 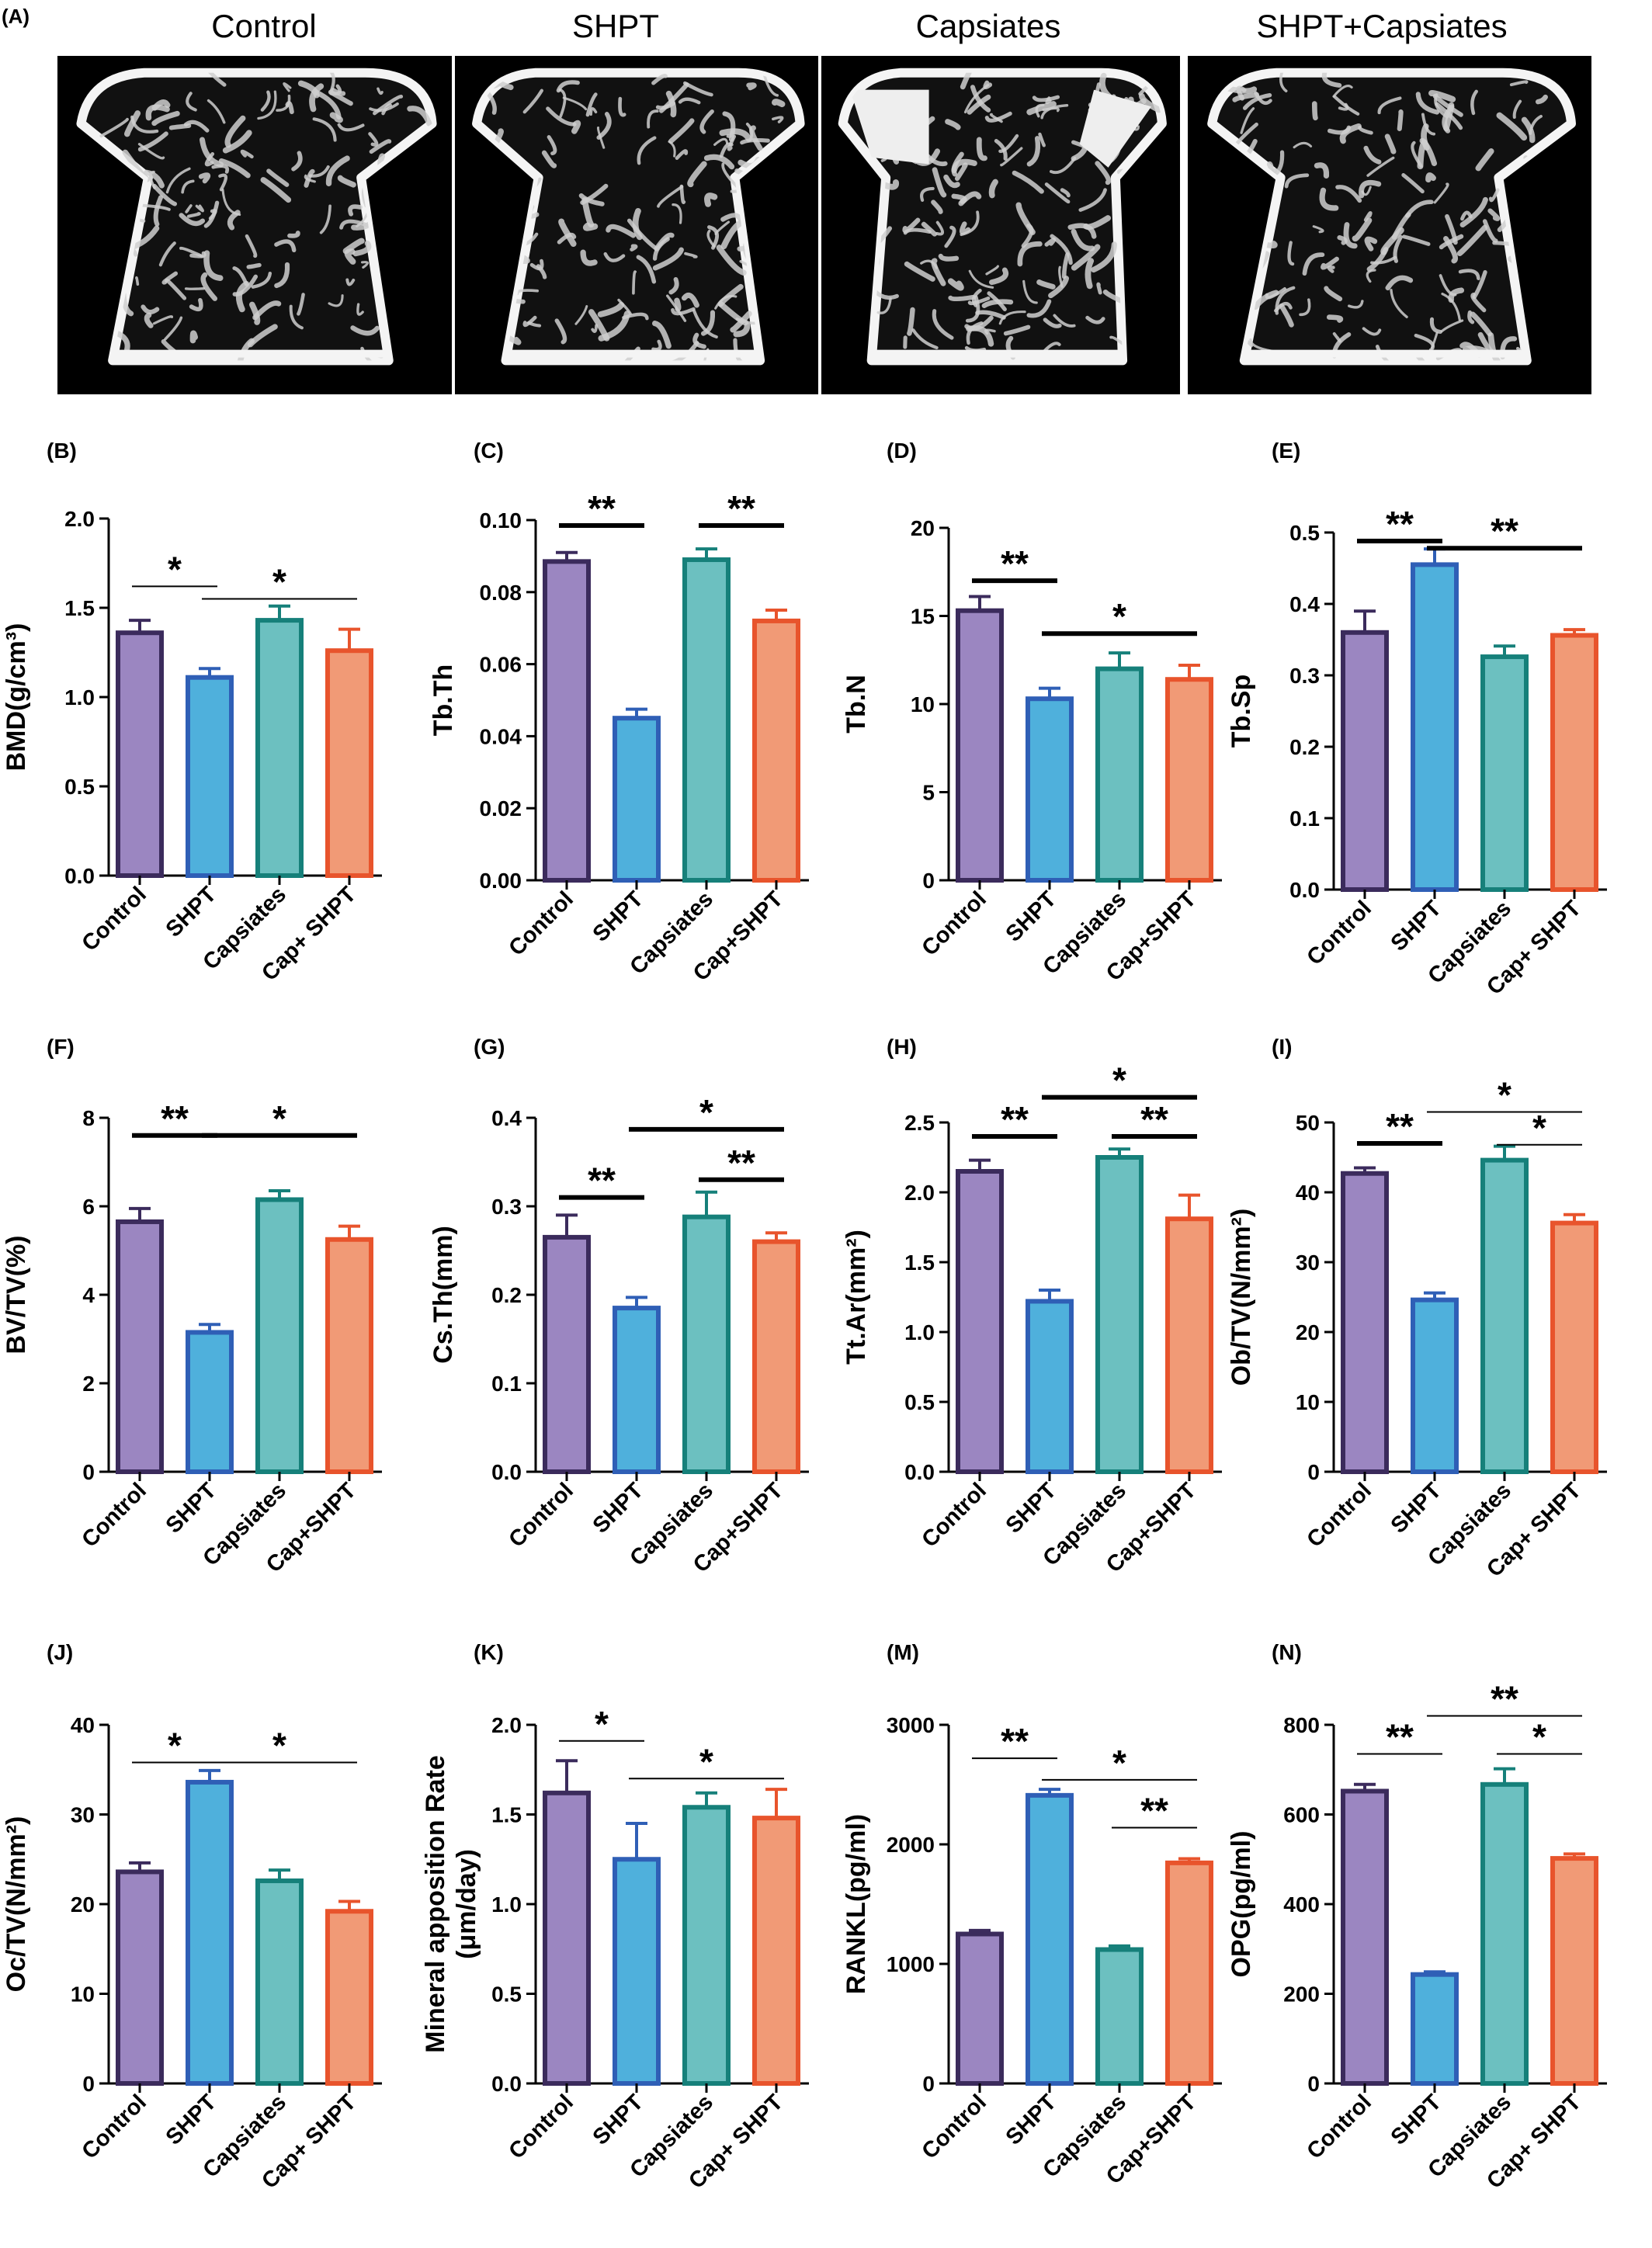 What do you see at coordinates (911, 1964) in the screenshot?
I see `y-tick-label: 1000` at bounding box center [911, 1964].